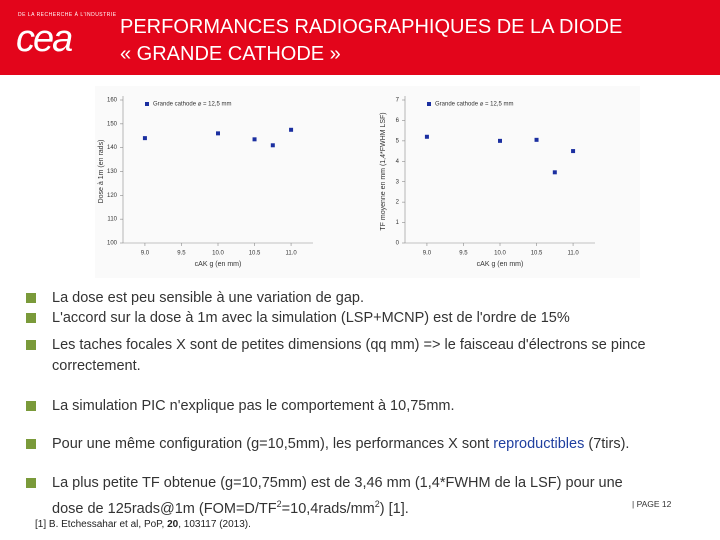  What do you see at coordinates (398, 101) in the screenshot?
I see `y-tick-label: 7` at bounding box center [398, 101].